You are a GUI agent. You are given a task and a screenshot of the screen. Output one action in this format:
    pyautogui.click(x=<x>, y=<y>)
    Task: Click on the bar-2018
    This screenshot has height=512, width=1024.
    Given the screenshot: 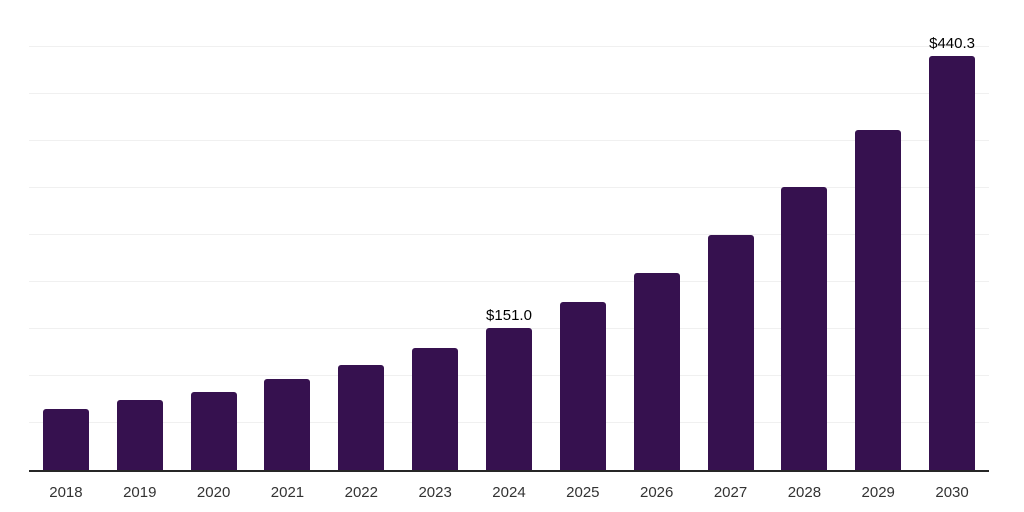 What is the action you would take?
    pyautogui.click(x=65, y=439)
    